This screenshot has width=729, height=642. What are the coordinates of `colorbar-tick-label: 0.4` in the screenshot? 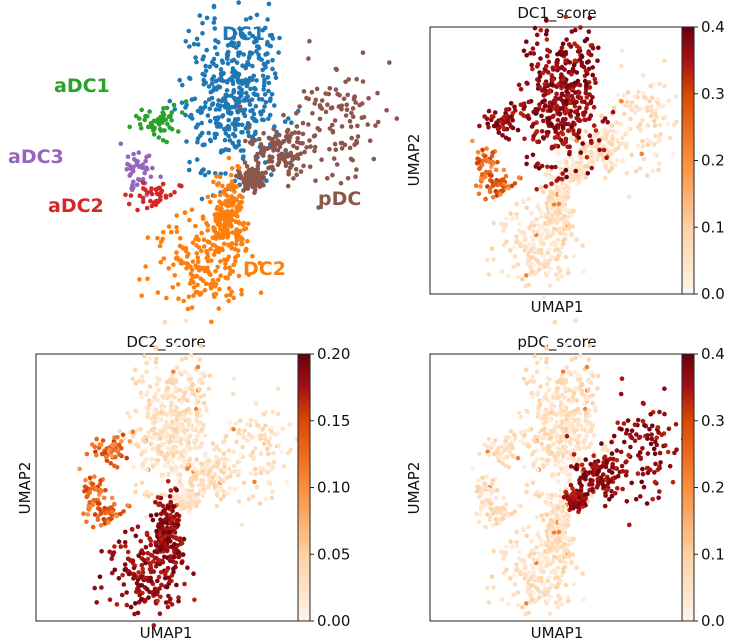 It's located at (713, 27).